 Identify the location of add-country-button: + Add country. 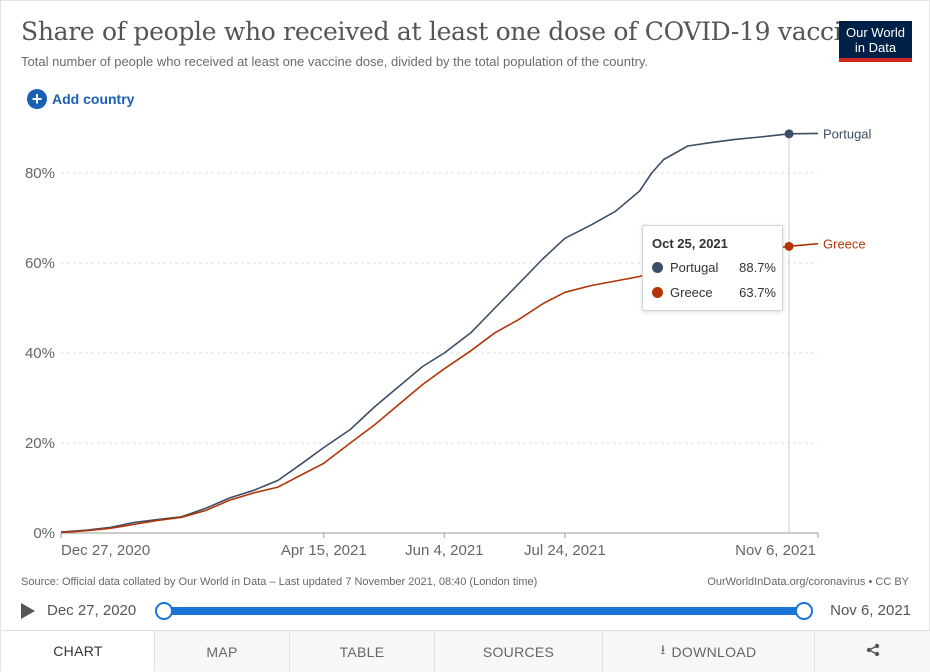
(80, 99).